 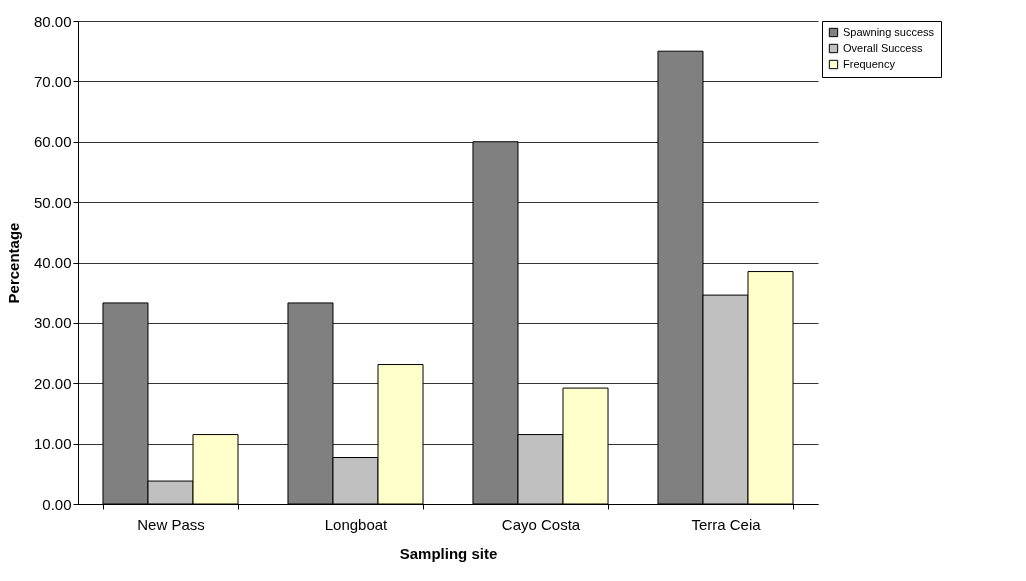 What do you see at coordinates (52, 142) in the screenshot?
I see `y-tick-label: 60.00` at bounding box center [52, 142].